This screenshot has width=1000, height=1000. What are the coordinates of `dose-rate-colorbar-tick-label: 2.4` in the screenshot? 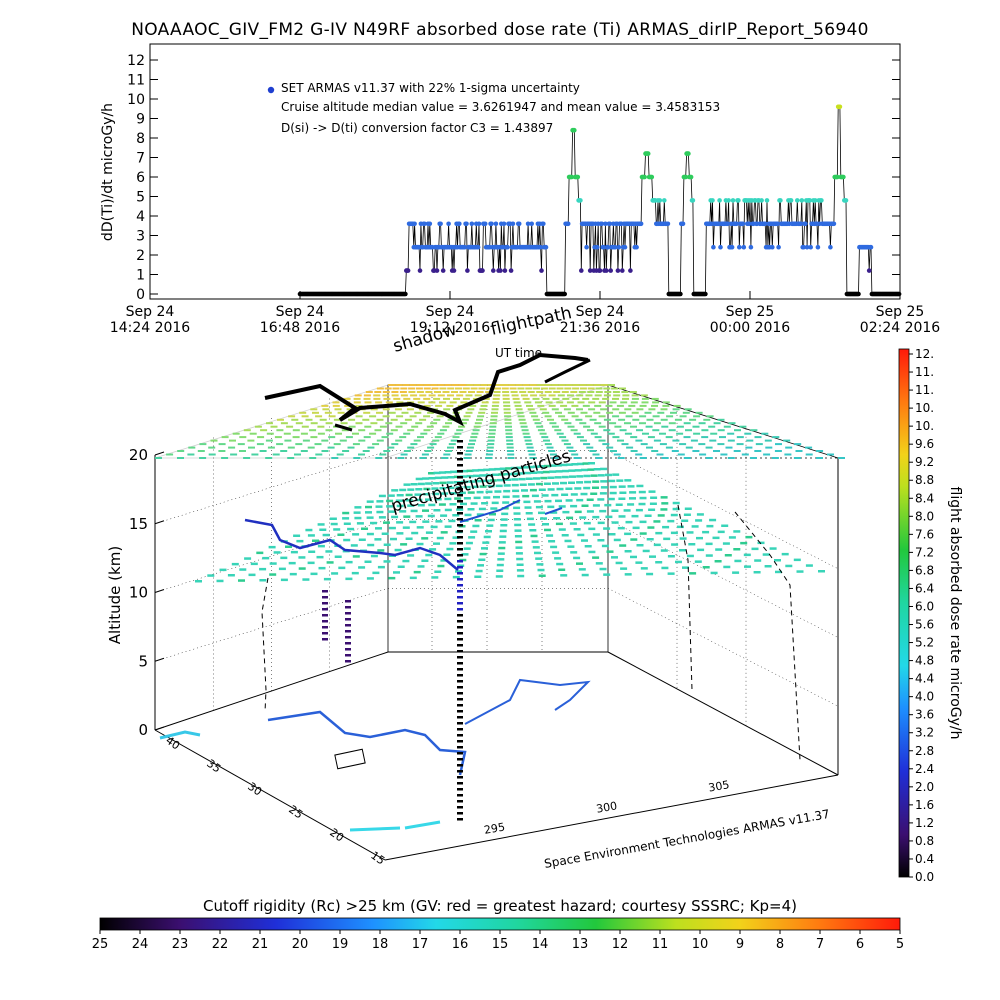 It's located at (924, 769).